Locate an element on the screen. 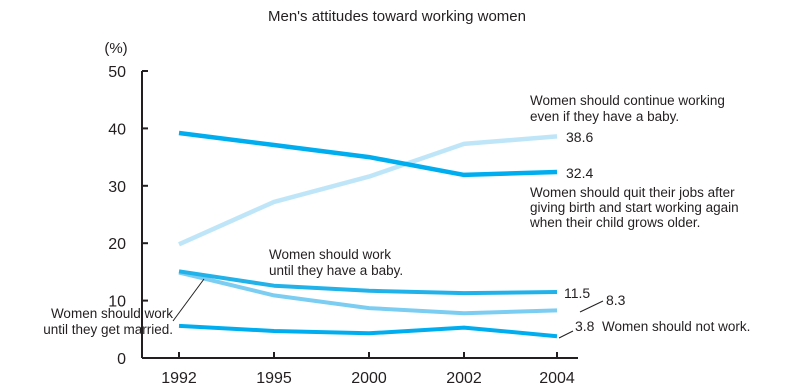 This screenshot has width=802, height=386. x-tick-label: 2002 is located at coordinates (464, 378).